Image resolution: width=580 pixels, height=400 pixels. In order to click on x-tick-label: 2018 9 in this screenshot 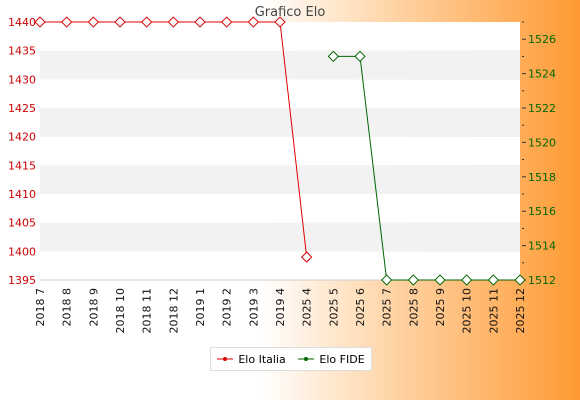, I will do `click(93, 307)`.